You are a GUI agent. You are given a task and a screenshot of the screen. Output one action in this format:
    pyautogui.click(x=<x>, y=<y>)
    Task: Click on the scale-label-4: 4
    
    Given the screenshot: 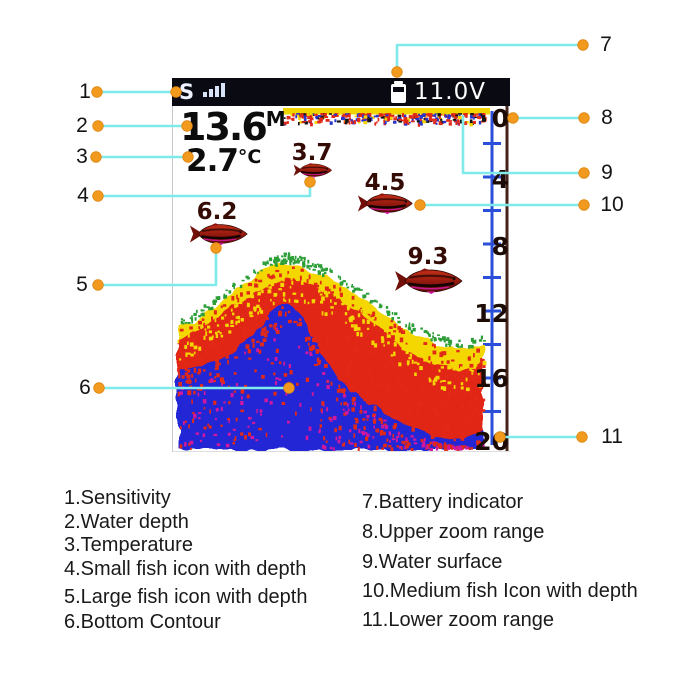 What is the action you would take?
    pyautogui.click(x=500, y=179)
    